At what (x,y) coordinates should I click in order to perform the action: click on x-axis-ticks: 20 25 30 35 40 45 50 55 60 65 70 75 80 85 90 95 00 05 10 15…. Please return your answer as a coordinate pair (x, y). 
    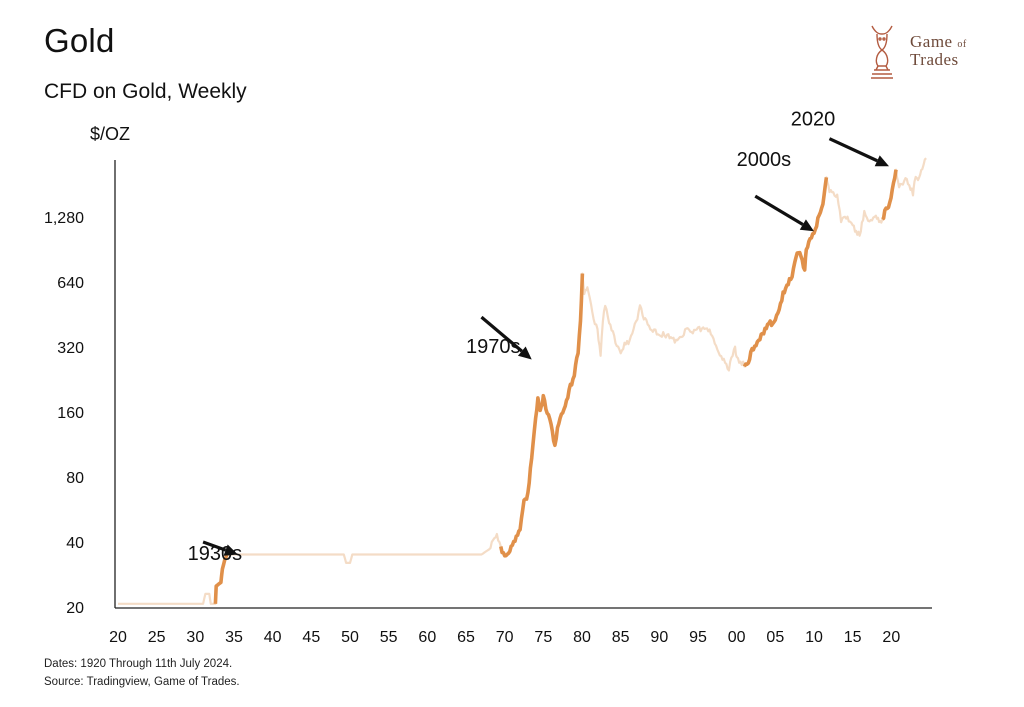
    Looking at the image, I should click on (504, 637).